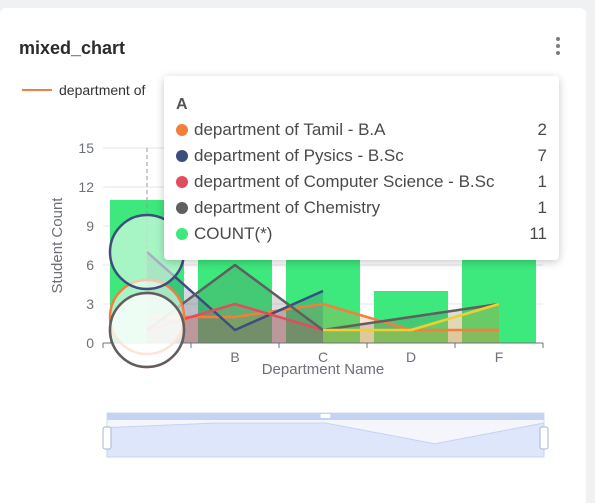 This screenshot has height=503, width=595. What do you see at coordinates (234, 357) in the screenshot?
I see `x-tick-label: B` at bounding box center [234, 357].